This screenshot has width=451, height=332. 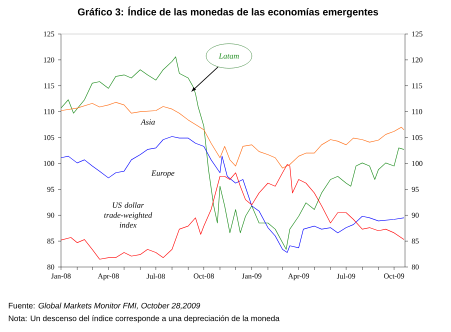 I want to click on chart-title: Gráfico 3: Índice de las monedas de las economías emergentes, so click(x=228, y=12).